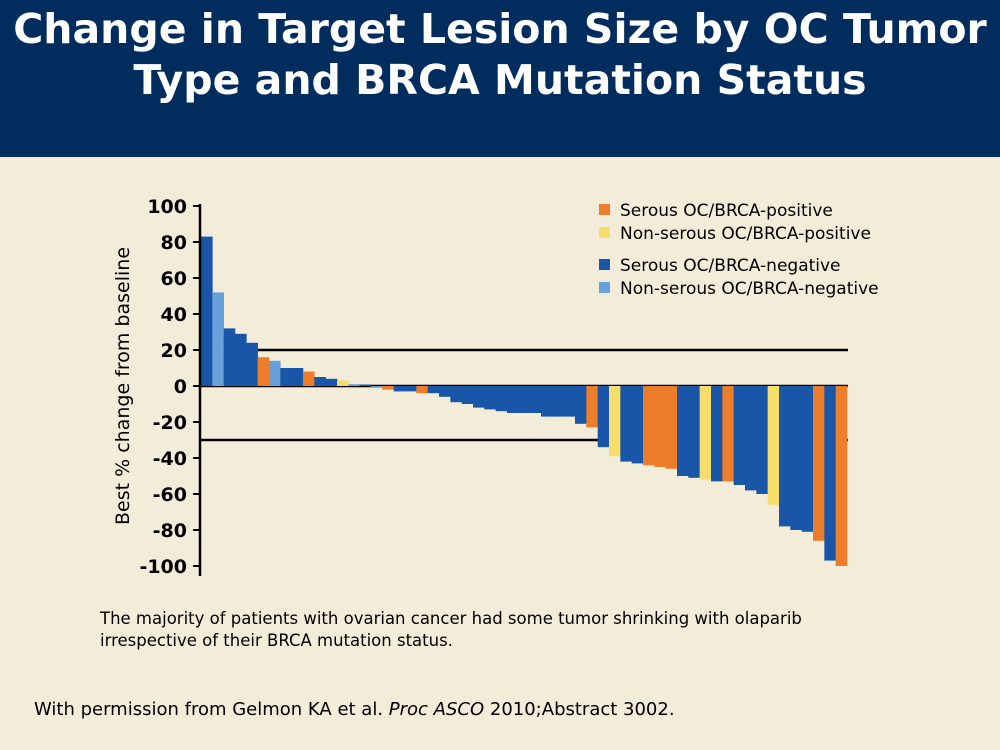  Describe the element at coordinates (180, 387) in the screenshot. I see `y-tick-label: 0` at that location.